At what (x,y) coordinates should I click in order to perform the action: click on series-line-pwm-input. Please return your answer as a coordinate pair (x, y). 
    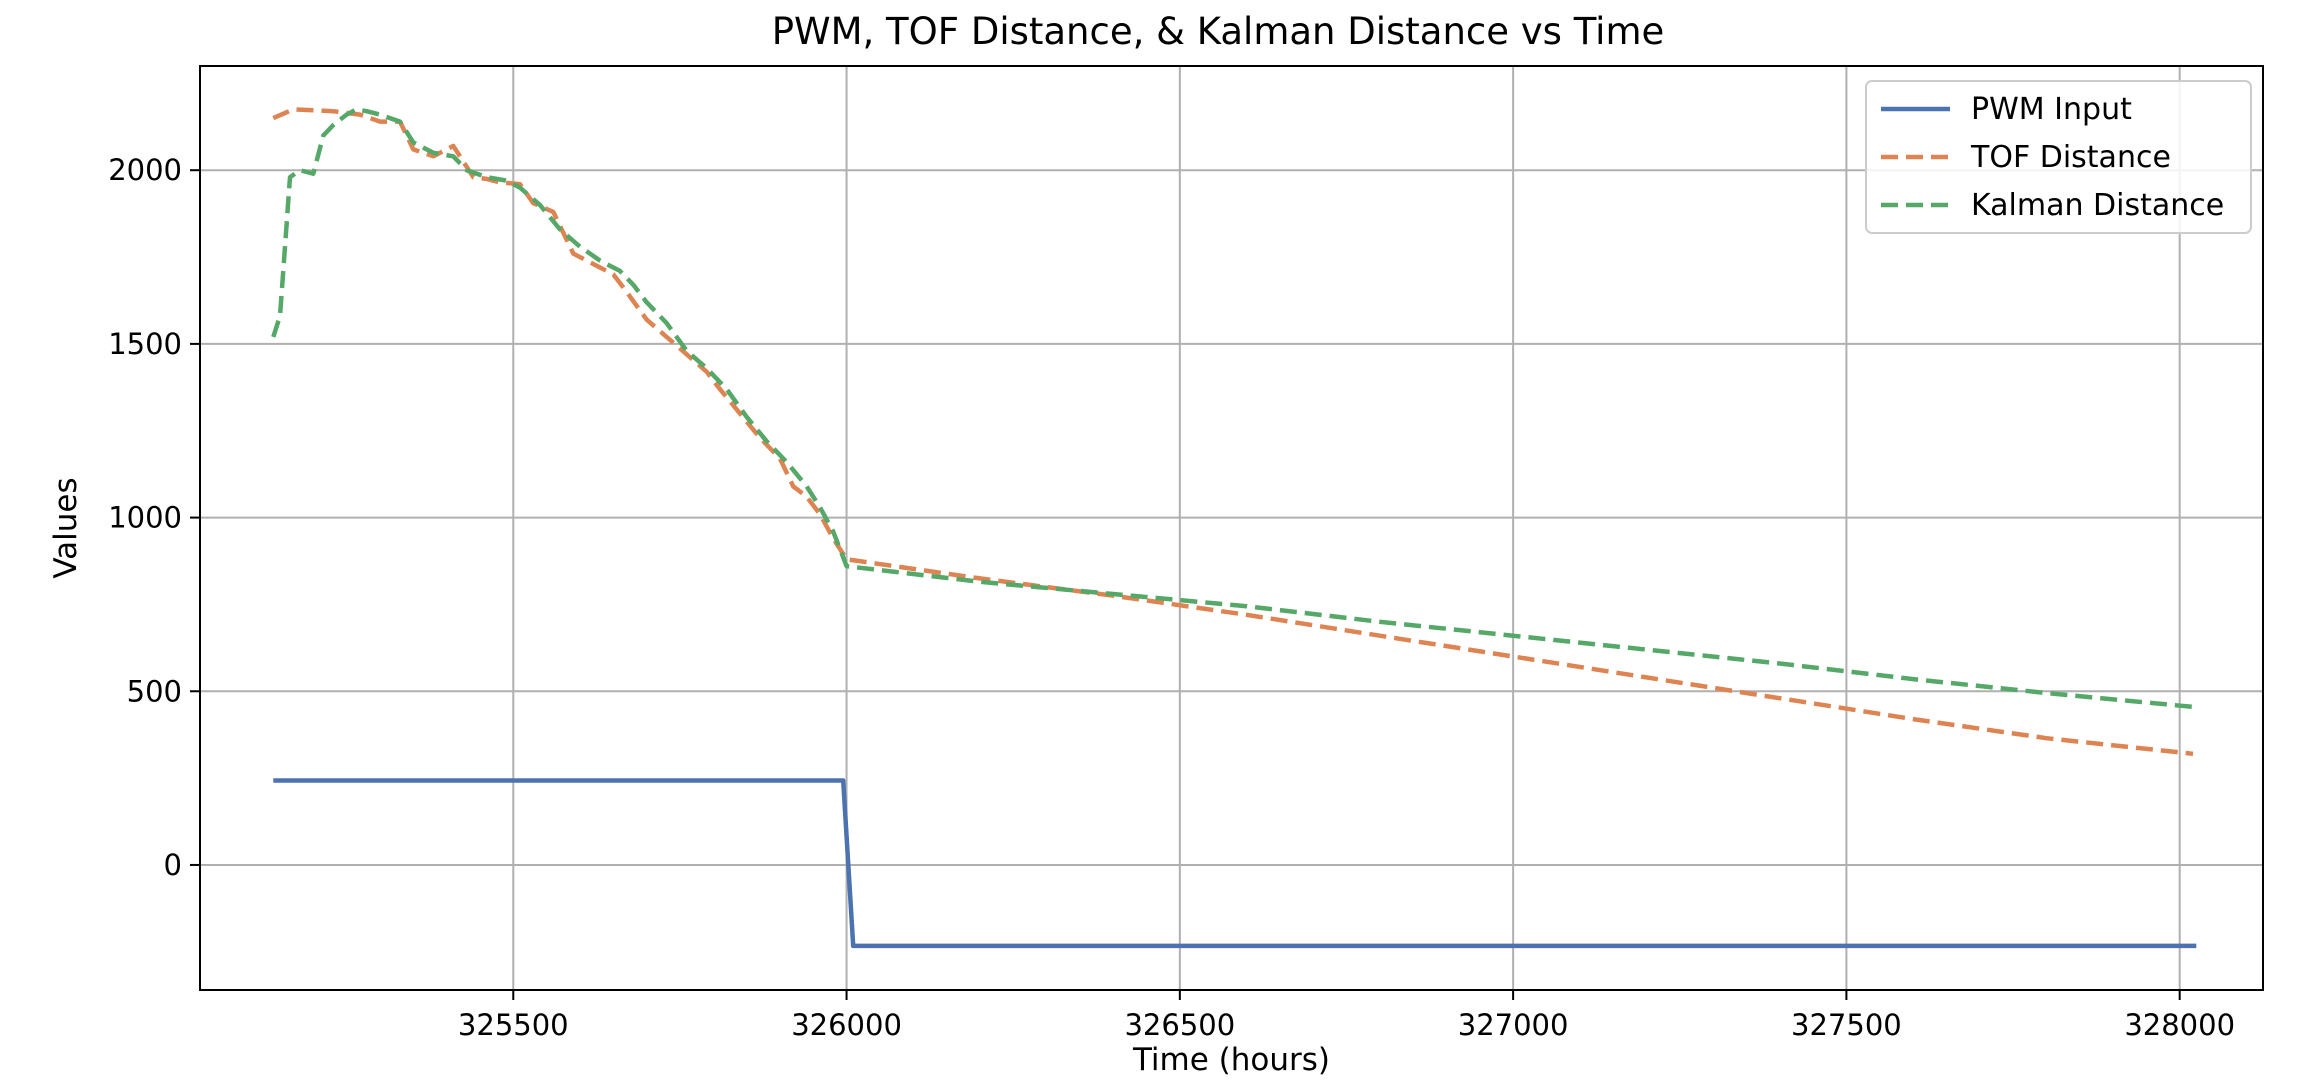
    Looking at the image, I should click on (1235, 863).